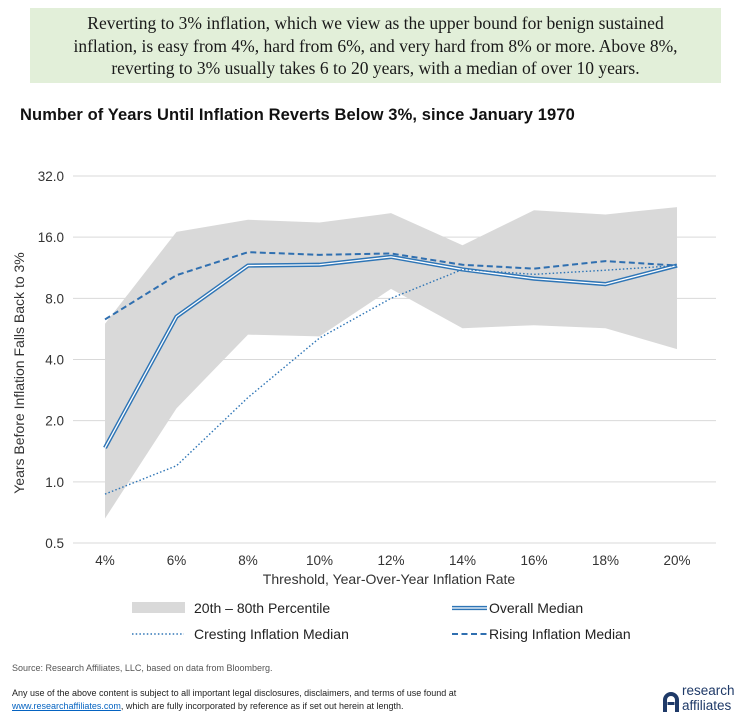 The width and height of the screenshot is (752, 721). I want to click on y-tick-label: 32.0, so click(51, 176).